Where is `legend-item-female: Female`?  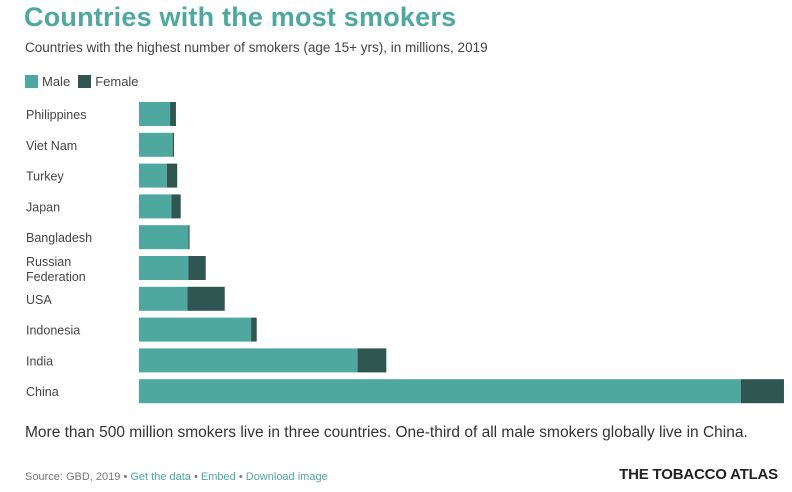 legend-item-female: Female is located at coordinates (108, 81).